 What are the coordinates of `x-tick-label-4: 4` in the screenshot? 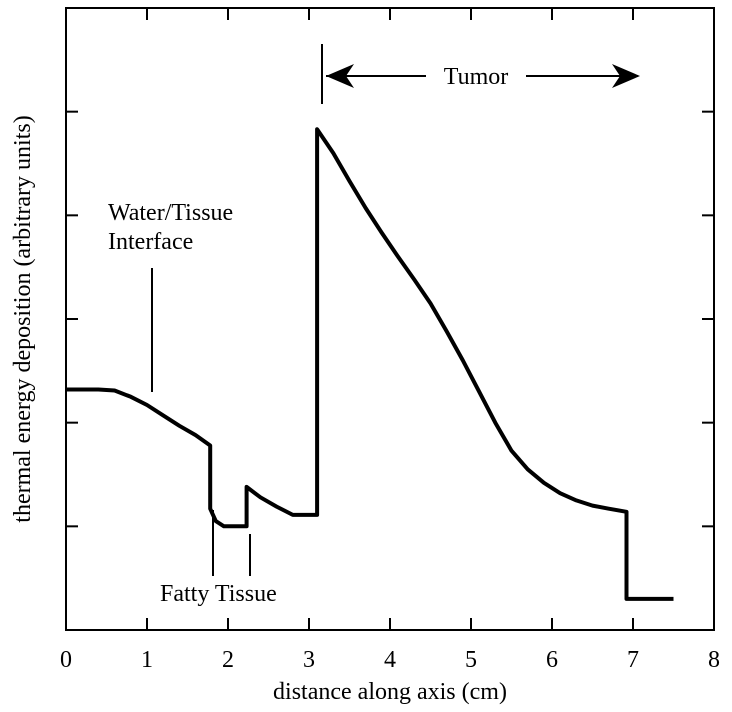 It's located at (390, 660).